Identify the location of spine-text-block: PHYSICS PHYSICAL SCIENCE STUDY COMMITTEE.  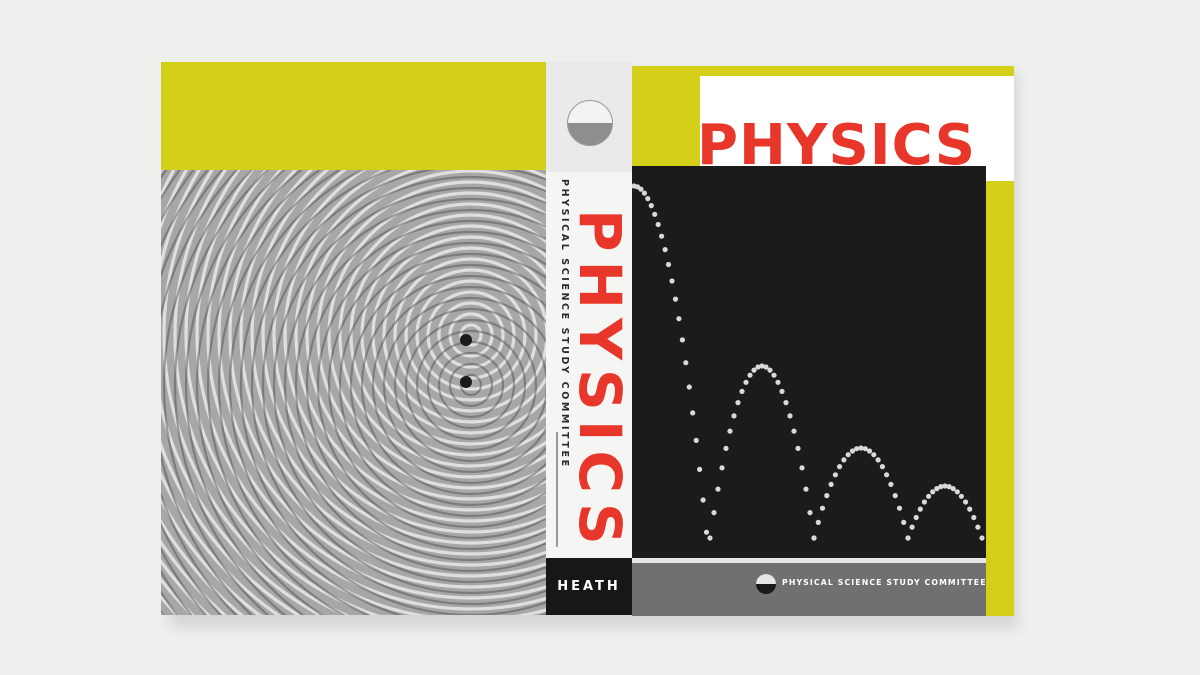
(591, 379).